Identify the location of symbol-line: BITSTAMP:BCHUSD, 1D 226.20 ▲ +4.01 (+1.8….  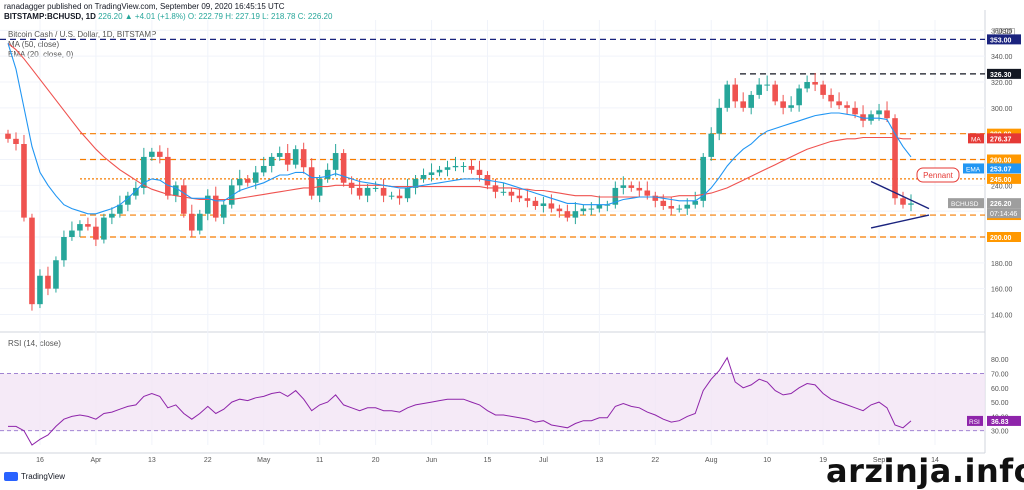
(168, 16).